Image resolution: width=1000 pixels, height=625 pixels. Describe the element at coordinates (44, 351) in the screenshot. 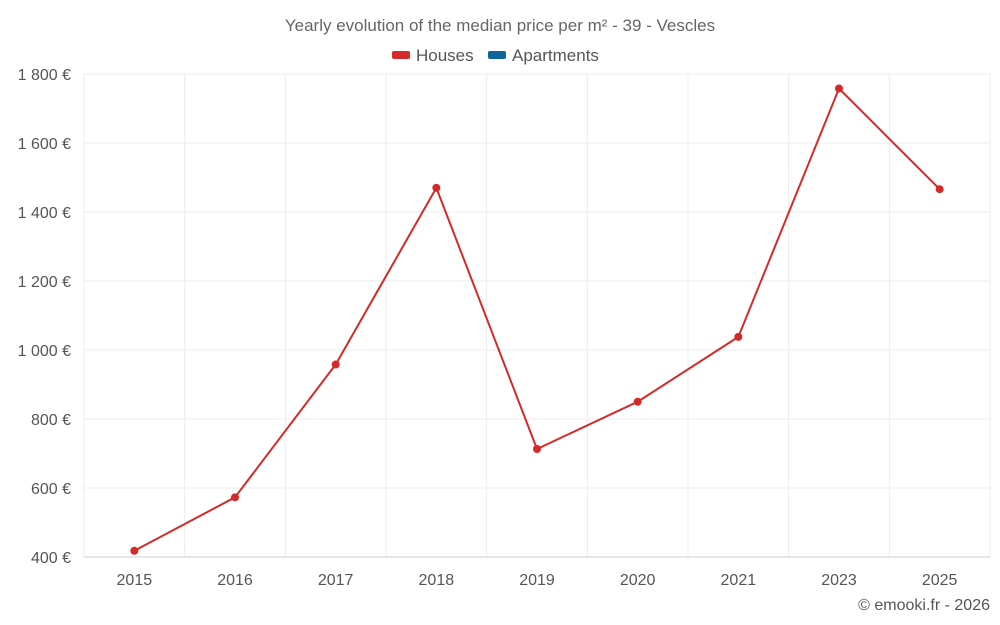

I see `y-tick-label: 1 000 €` at that location.